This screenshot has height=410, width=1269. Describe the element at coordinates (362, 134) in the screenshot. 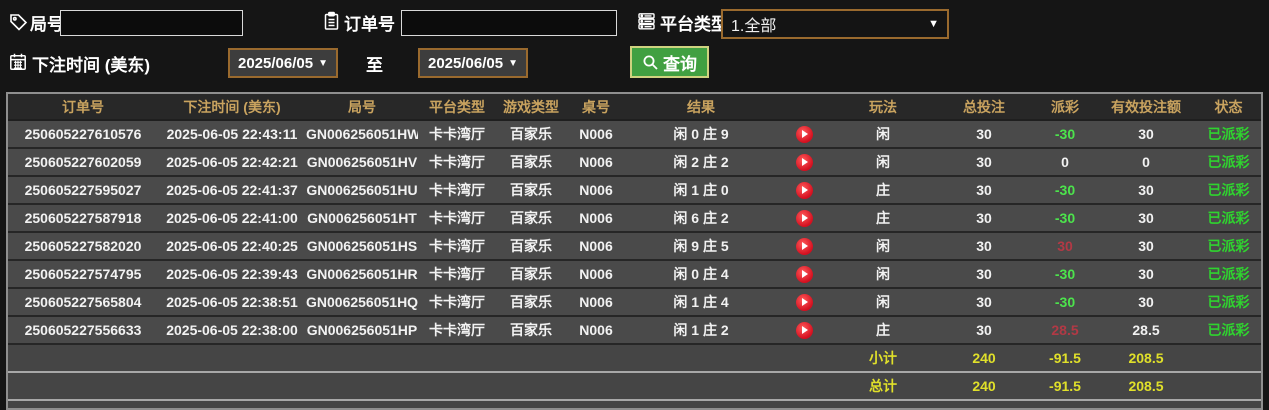

I see `cell-round_no: GN006256051HW` at that location.